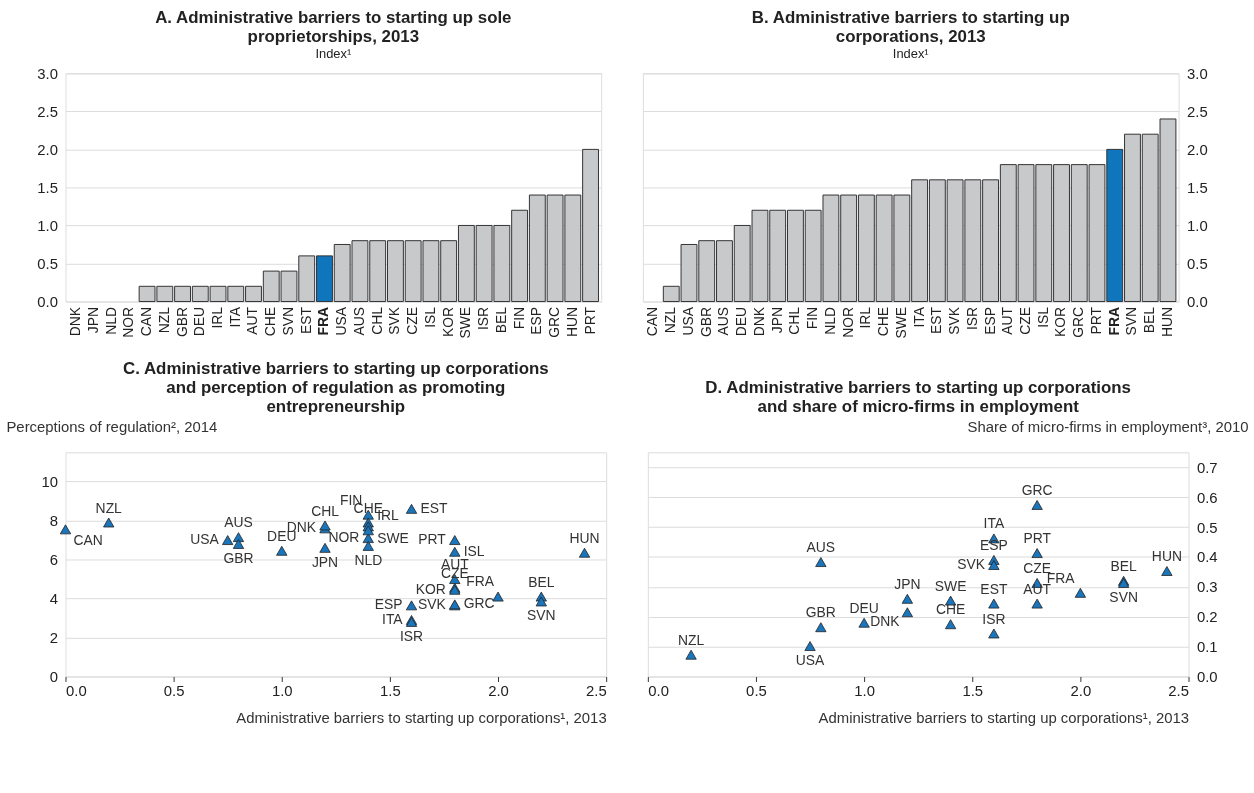  Describe the element at coordinates (659, 690) in the screenshot. I see `x-tick-label: 0.0` at that location.